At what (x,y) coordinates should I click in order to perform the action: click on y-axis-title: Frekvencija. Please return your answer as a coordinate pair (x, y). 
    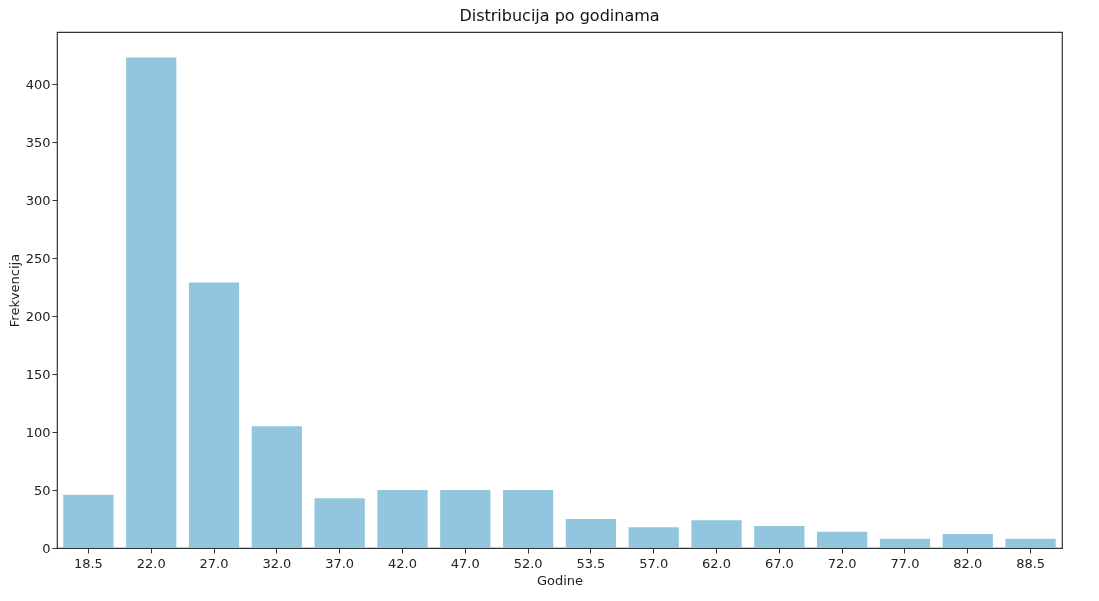
    Looking at the image, I should click on (14, 290).